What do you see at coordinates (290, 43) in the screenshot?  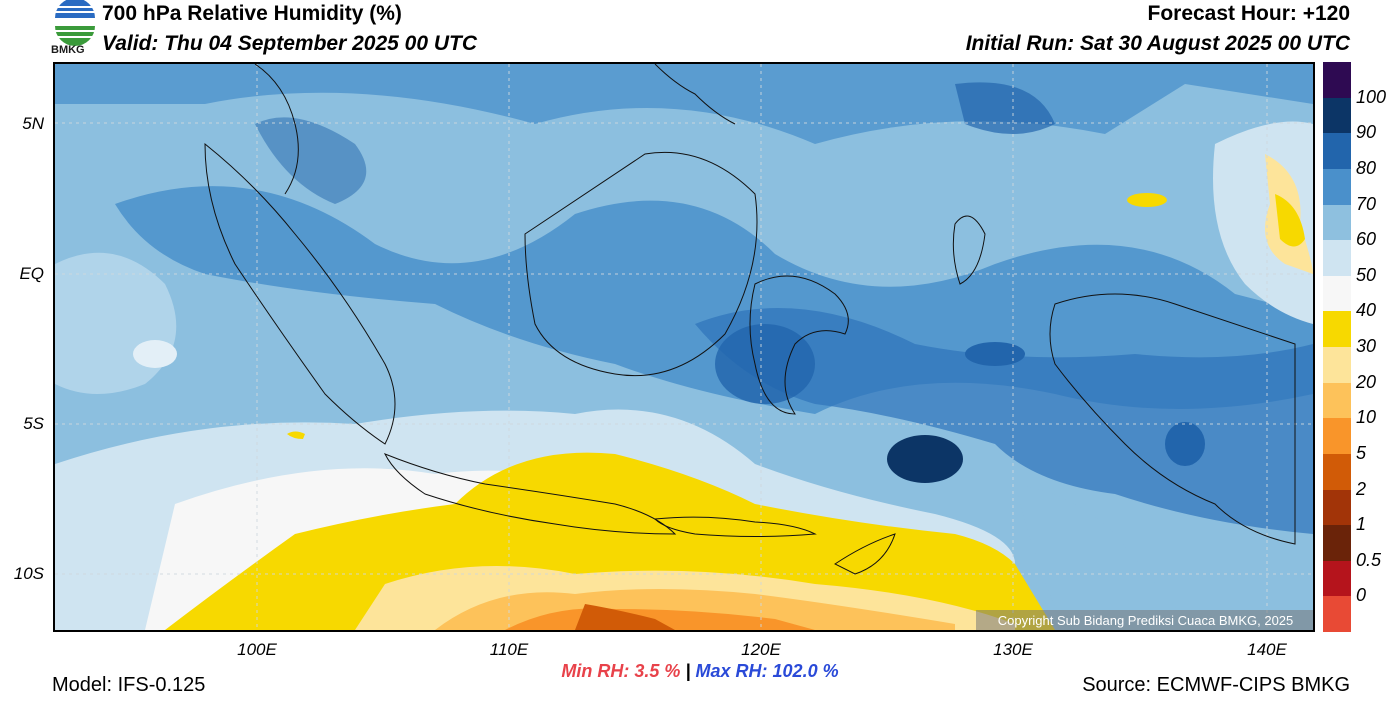 I see `valid-time: Valid: Thu 04 September 2025 00 UTC` at bounding box center [290, 43].